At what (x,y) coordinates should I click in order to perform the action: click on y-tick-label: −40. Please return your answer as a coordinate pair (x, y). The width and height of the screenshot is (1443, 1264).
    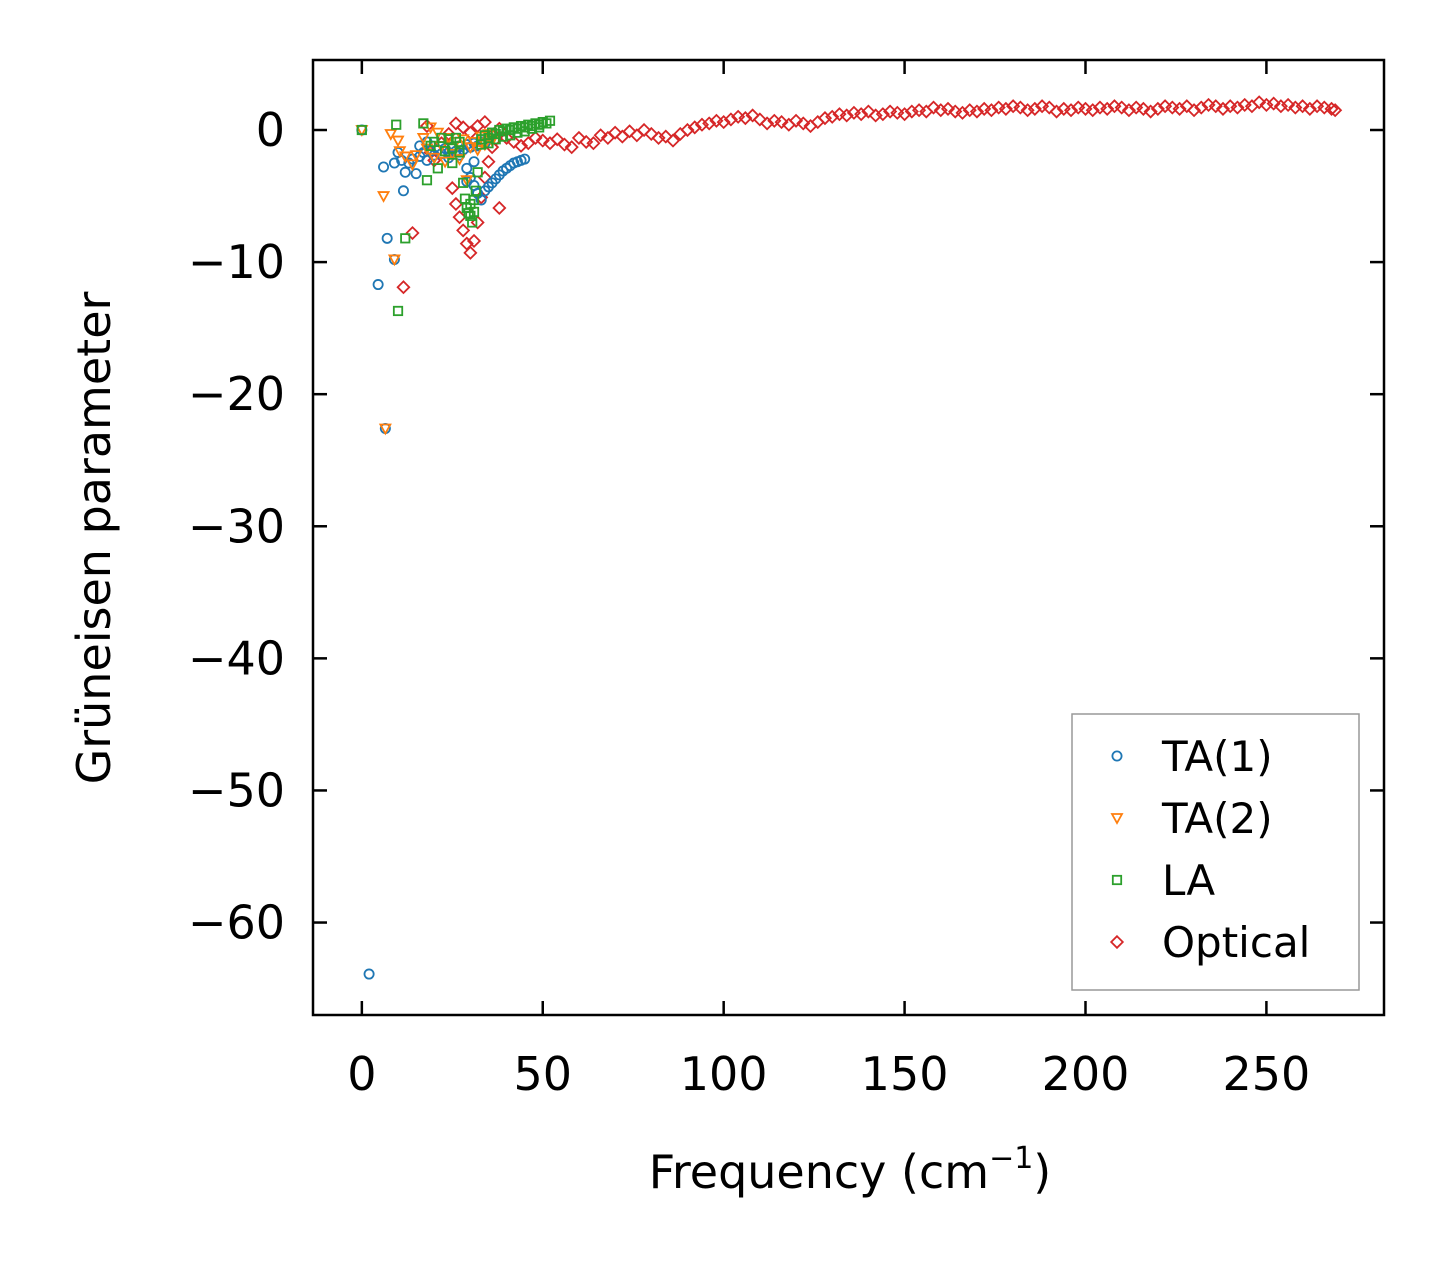
    Looking at the image, I should click on (236, 658).